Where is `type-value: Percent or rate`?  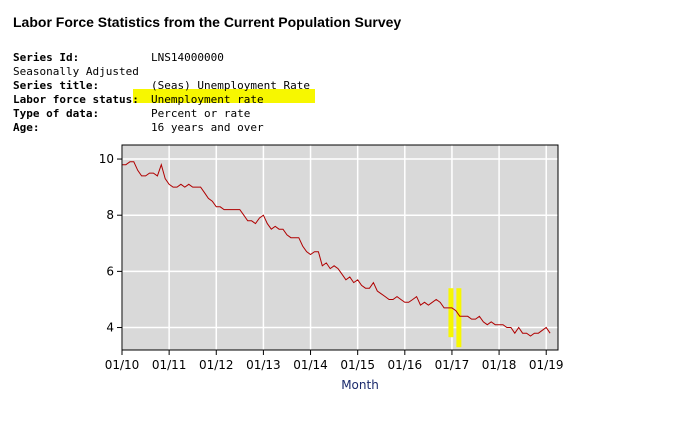
type-value: Percent or rate is located at coordinates (201, 113).